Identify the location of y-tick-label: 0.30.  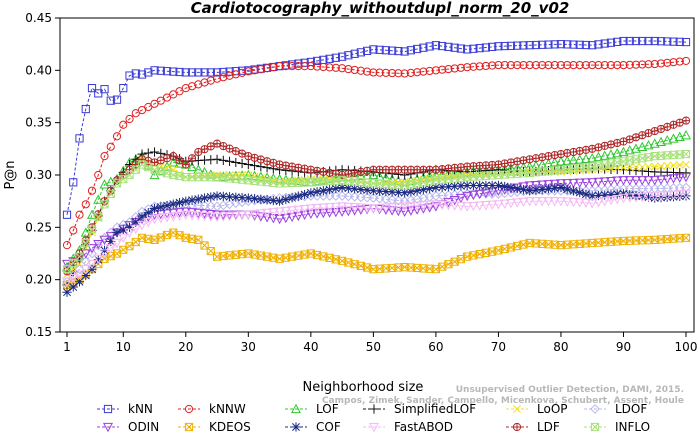
(38, 175).